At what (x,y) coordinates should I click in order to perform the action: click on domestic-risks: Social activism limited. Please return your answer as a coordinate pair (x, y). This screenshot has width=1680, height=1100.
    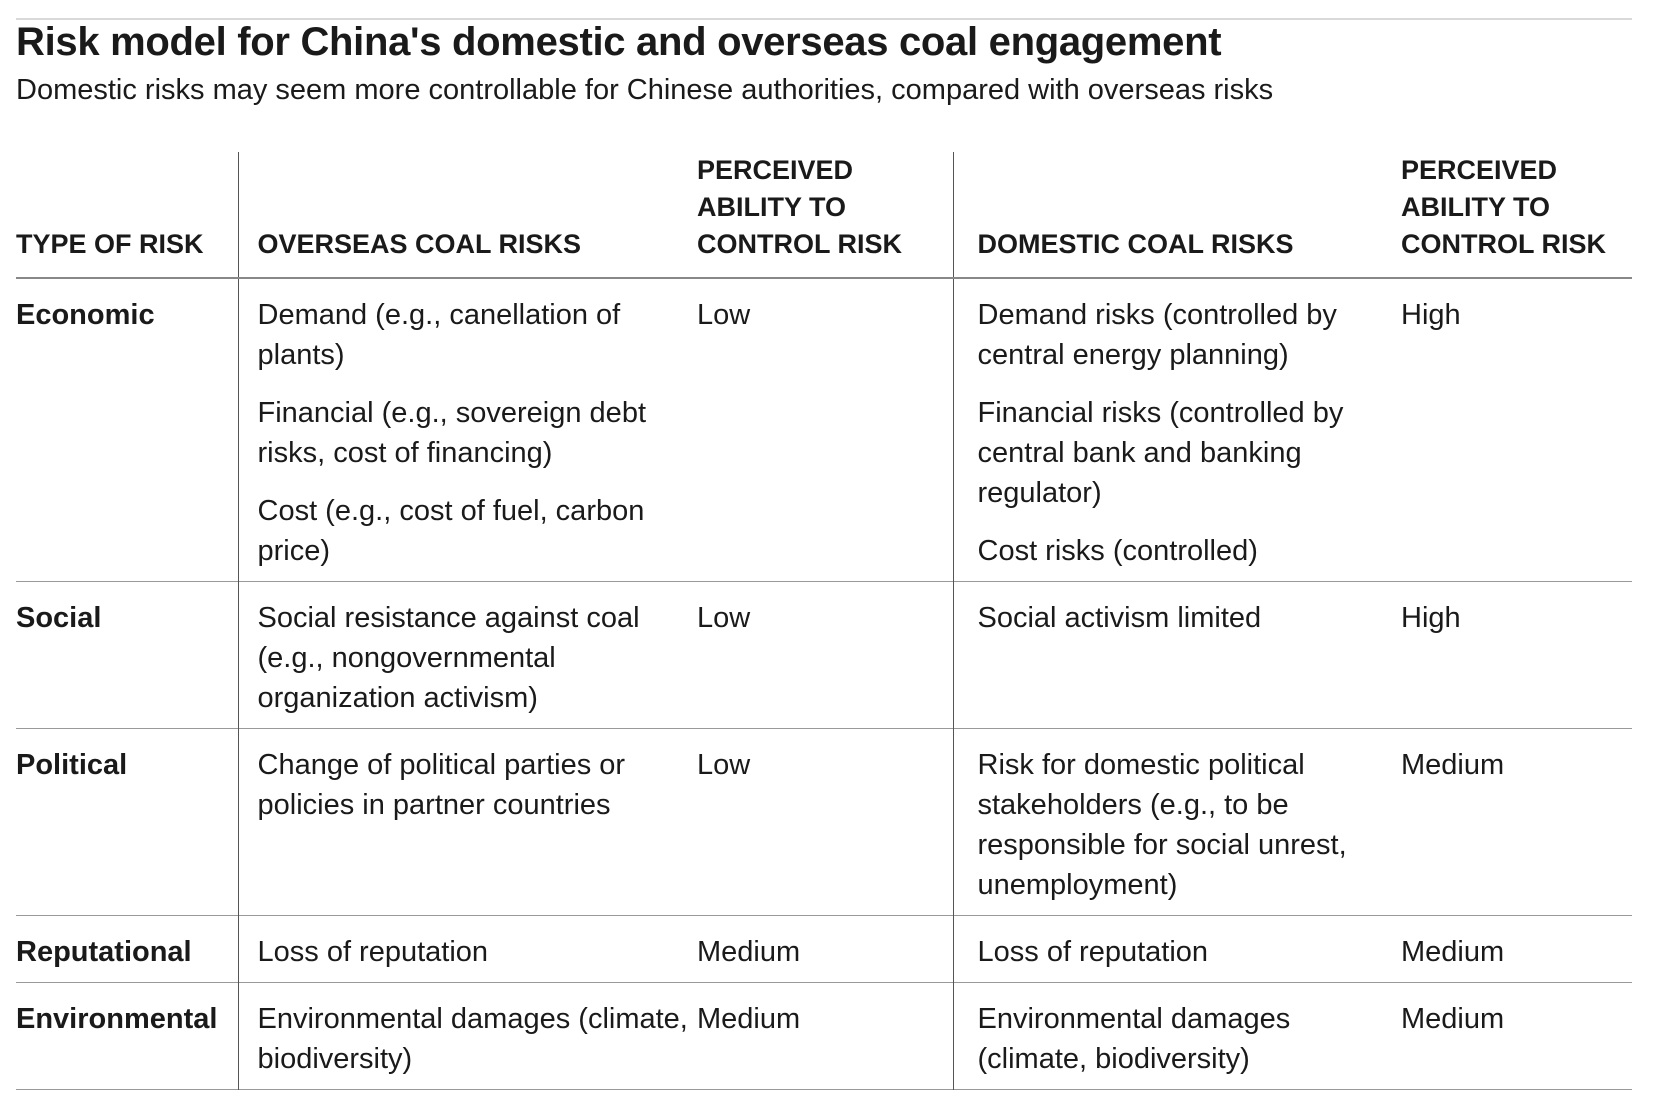
    Looking at the image, I should click on (1176, 655).